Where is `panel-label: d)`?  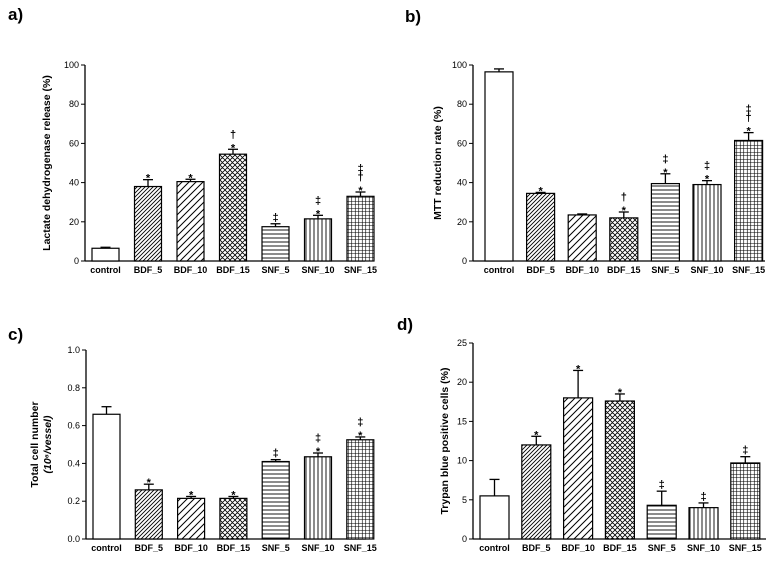 panel-label: d) is located at coordinates (405, 324).